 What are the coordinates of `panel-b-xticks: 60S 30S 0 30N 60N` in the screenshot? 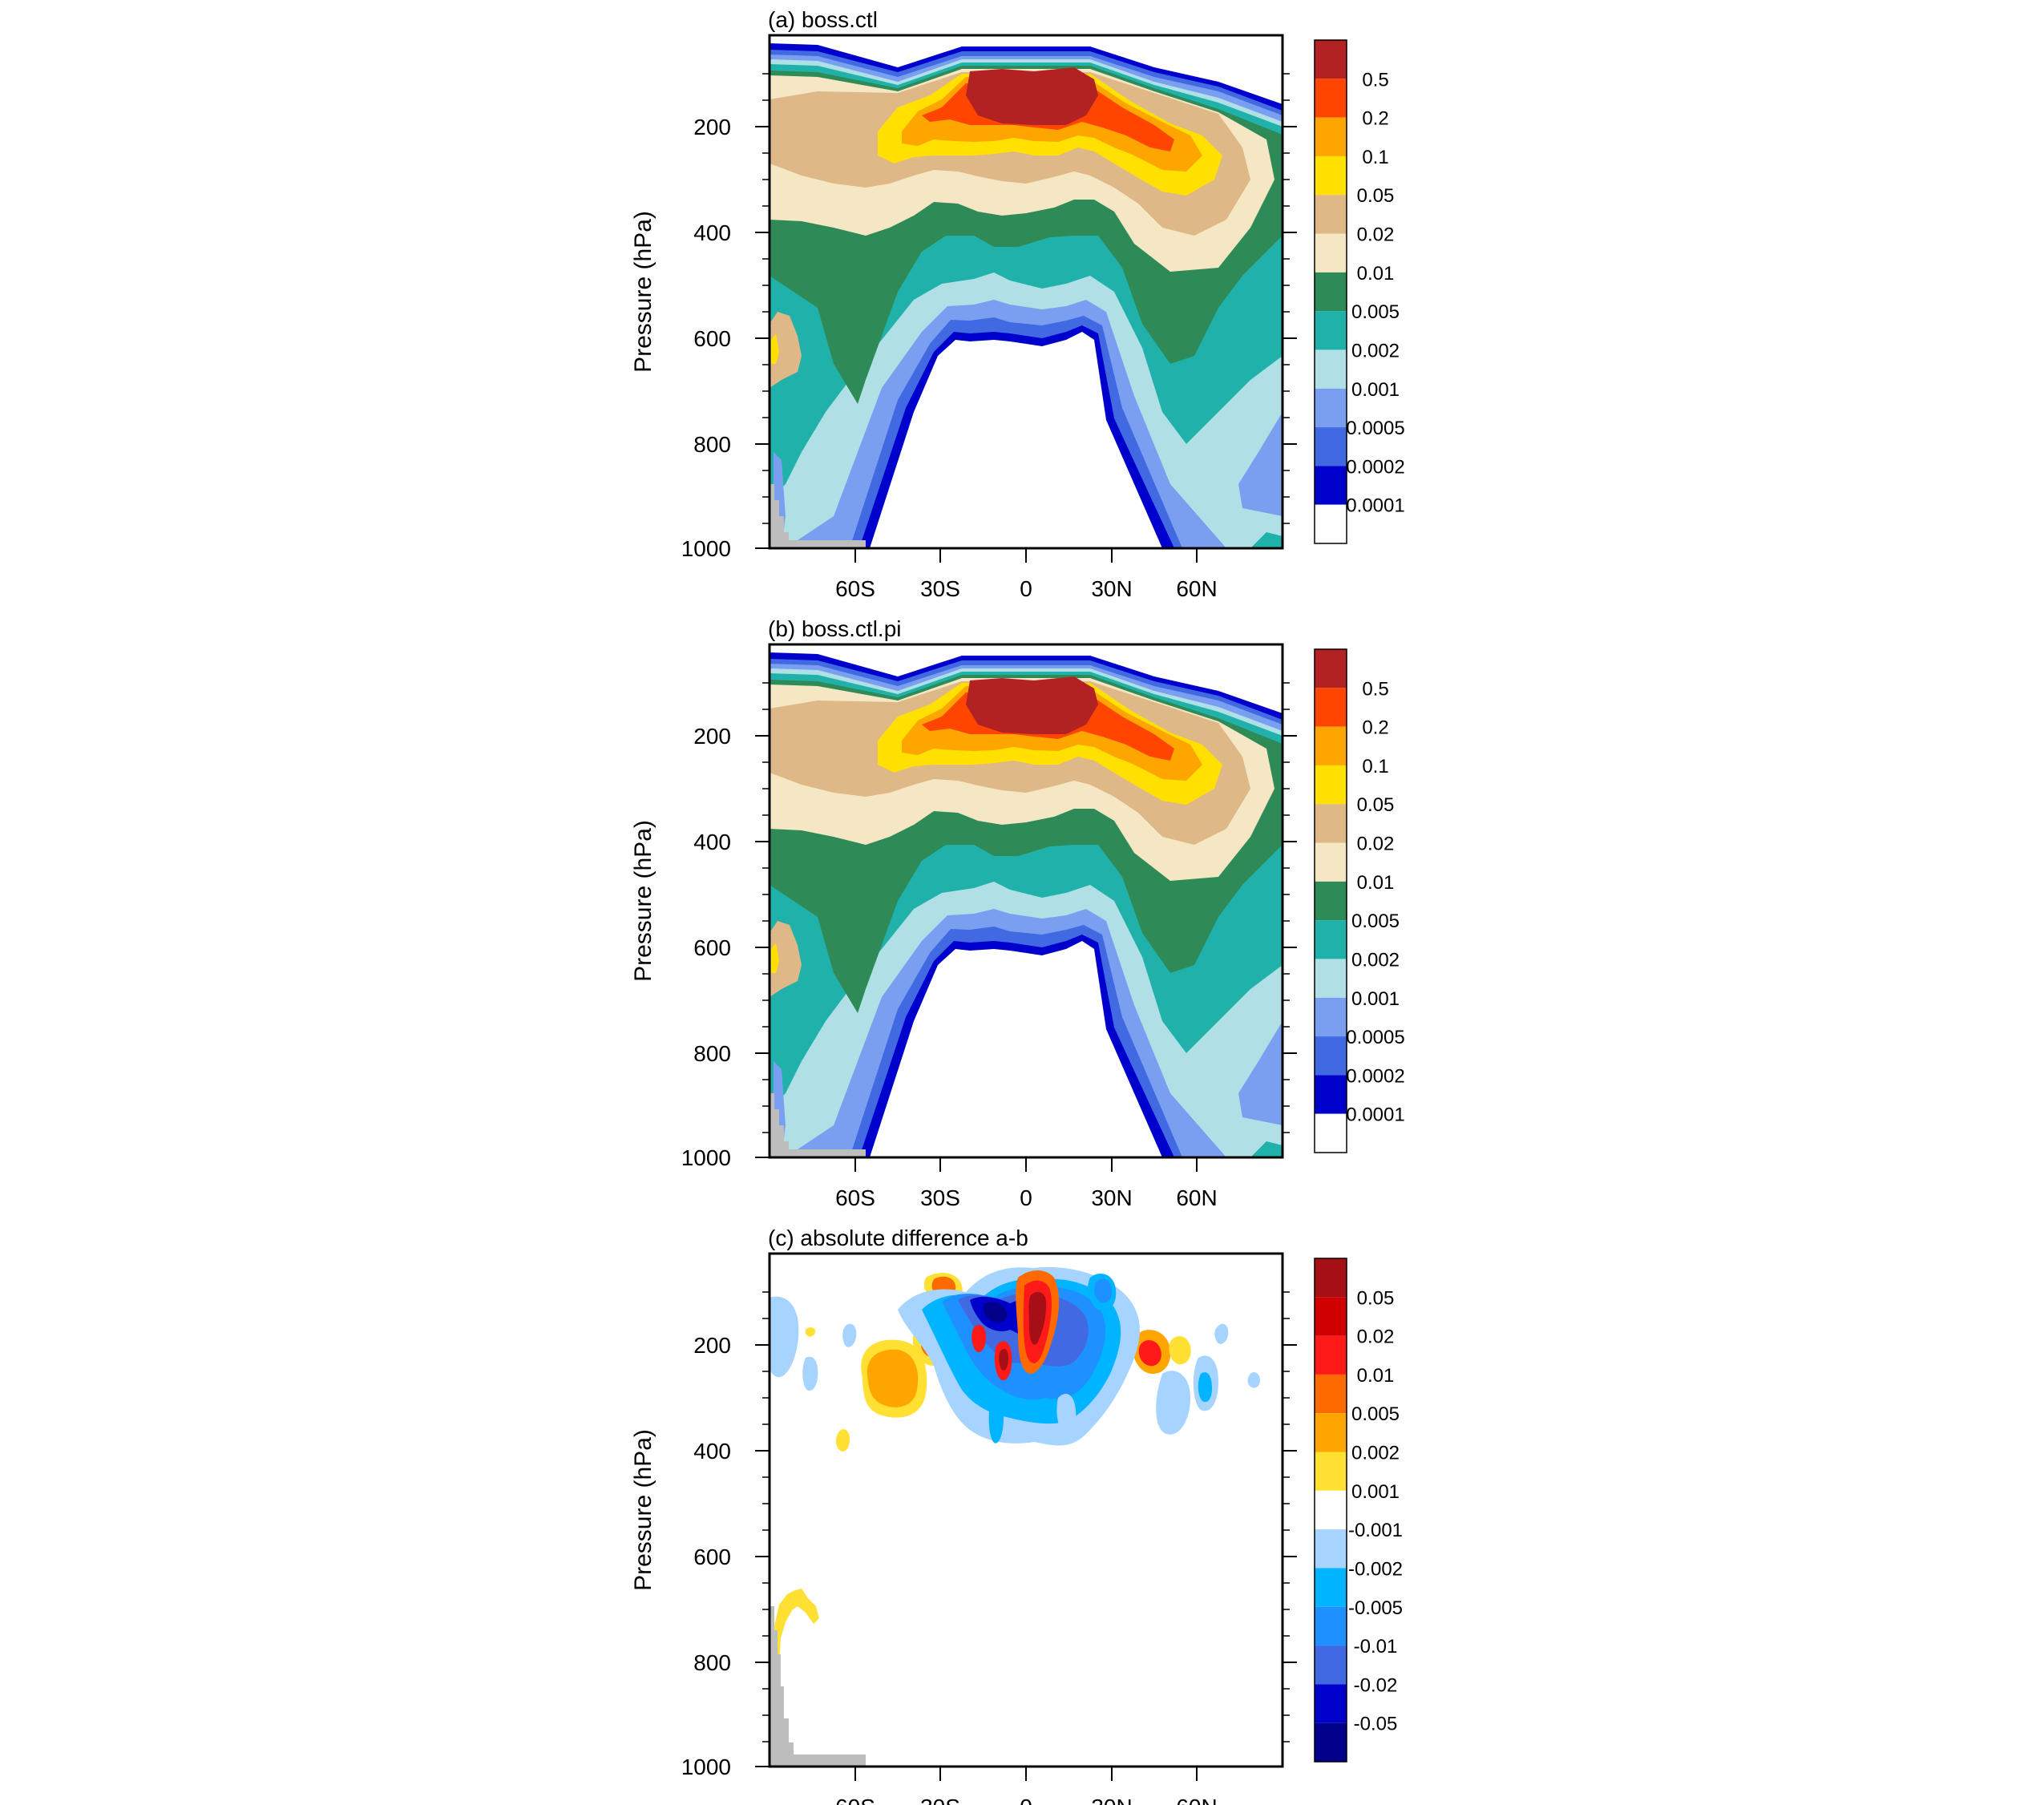 It's located at (1026, 1183).